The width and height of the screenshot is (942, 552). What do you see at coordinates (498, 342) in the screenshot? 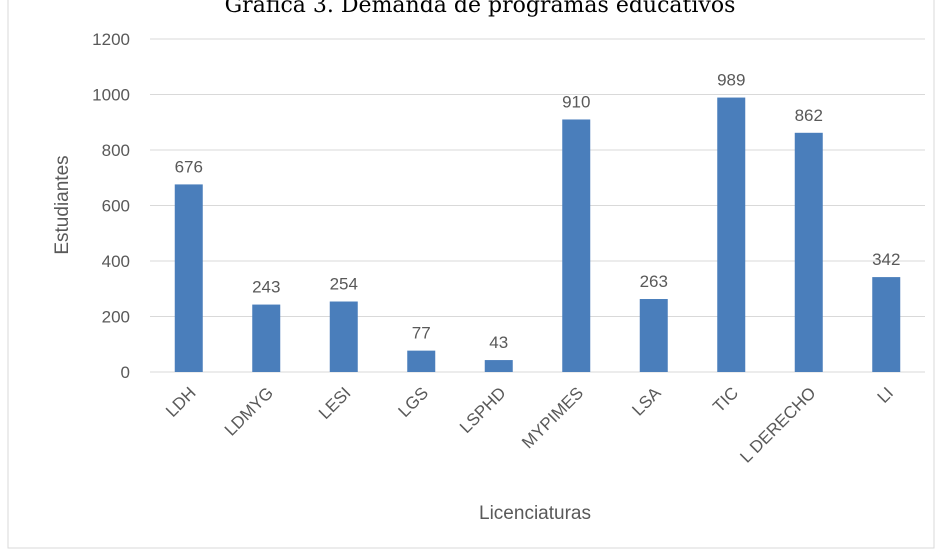
I see `data-label: 43` at bounding box center [498, 342].